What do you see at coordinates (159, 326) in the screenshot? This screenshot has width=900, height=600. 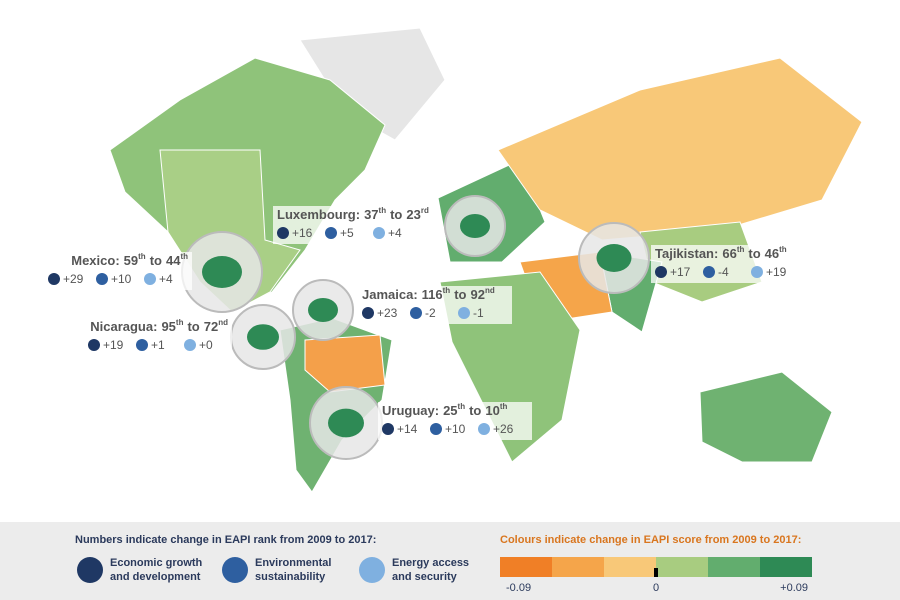 I see `callout-title: Nicaragua: 95th to 72nd` at bounding box center [159, 326].